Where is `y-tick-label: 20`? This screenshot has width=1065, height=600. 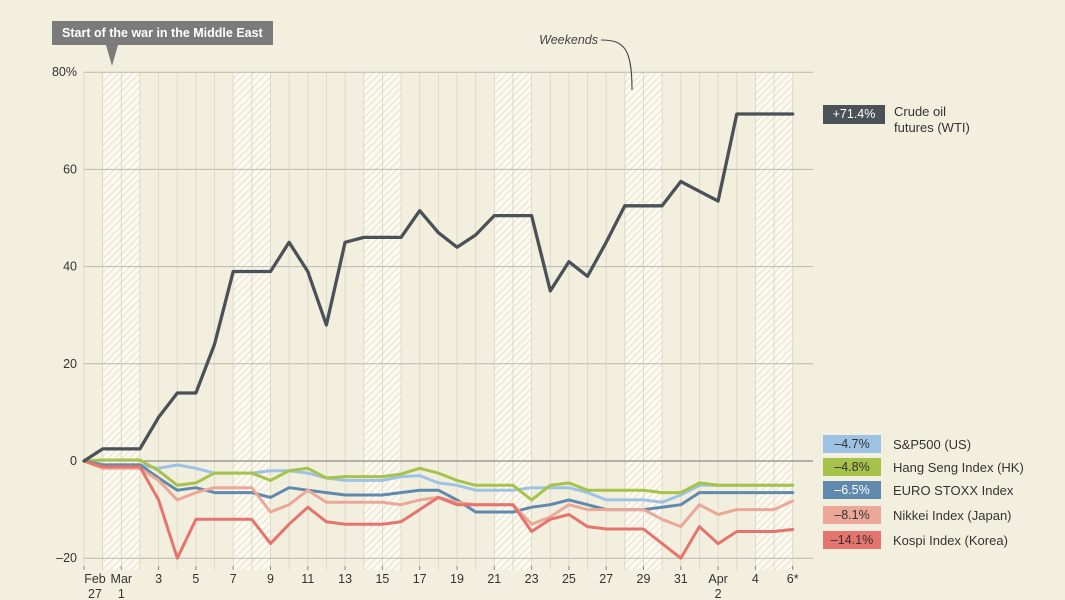
y-tick-label: 20 is located at coordinates (70, 364).